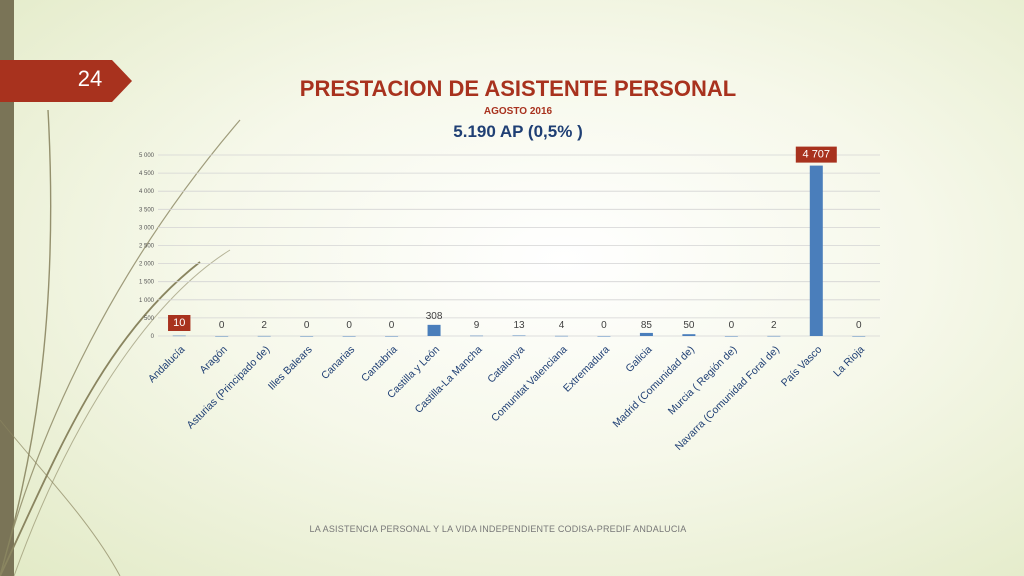  What do you see at coordinates (90, 78) in the screenshot?
I see `slide-number: 24` at bounding box center [90, 78].